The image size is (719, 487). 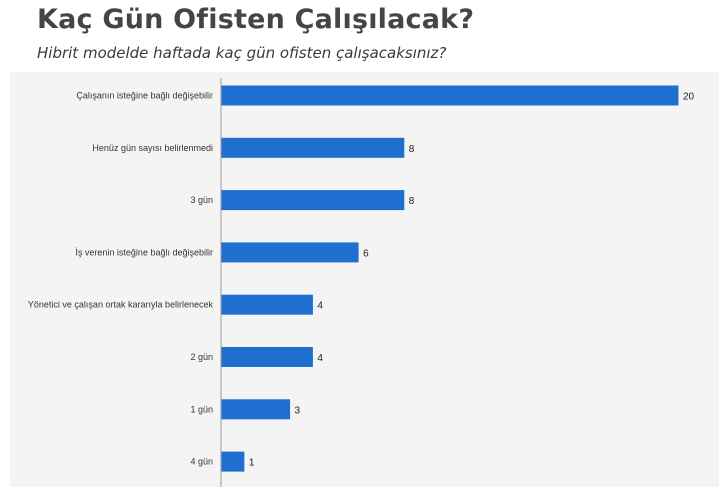 What do you see at coordinates (201, 462) in the screenshot?
I see `category-label-7: 4 gün` at bounding box center [201, 462].